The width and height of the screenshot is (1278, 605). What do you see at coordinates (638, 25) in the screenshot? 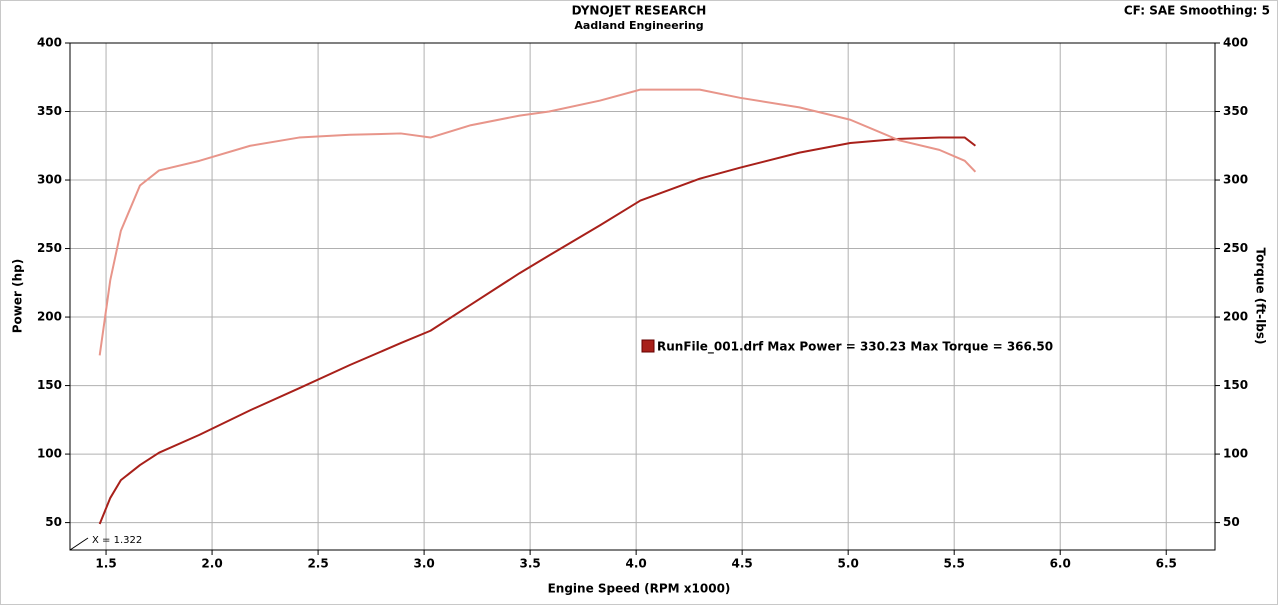
I see `chart-subtitle: Aadland Engineering` at bounding box center [638, 25].